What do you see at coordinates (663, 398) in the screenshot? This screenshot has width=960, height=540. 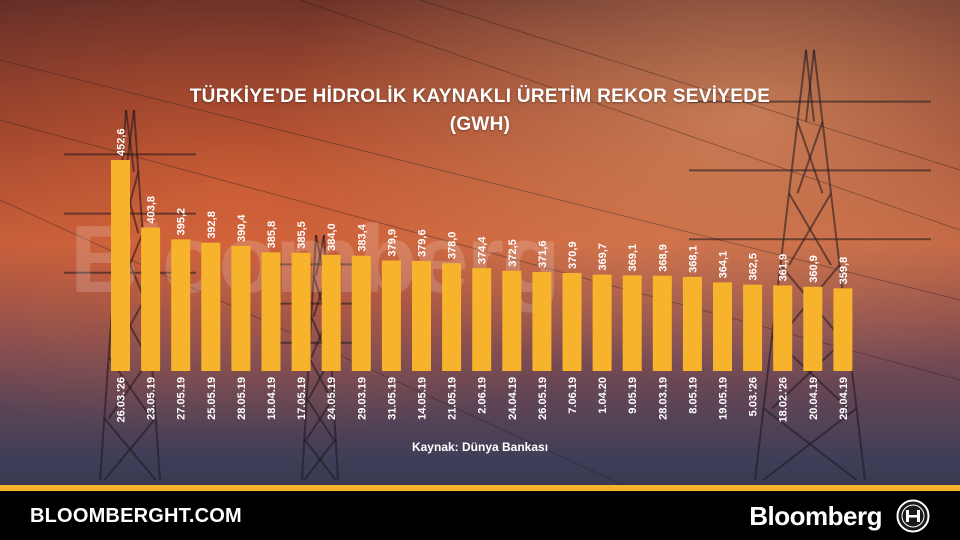 I see `category-label: 28.03.19` at bounding box center [663, 398].